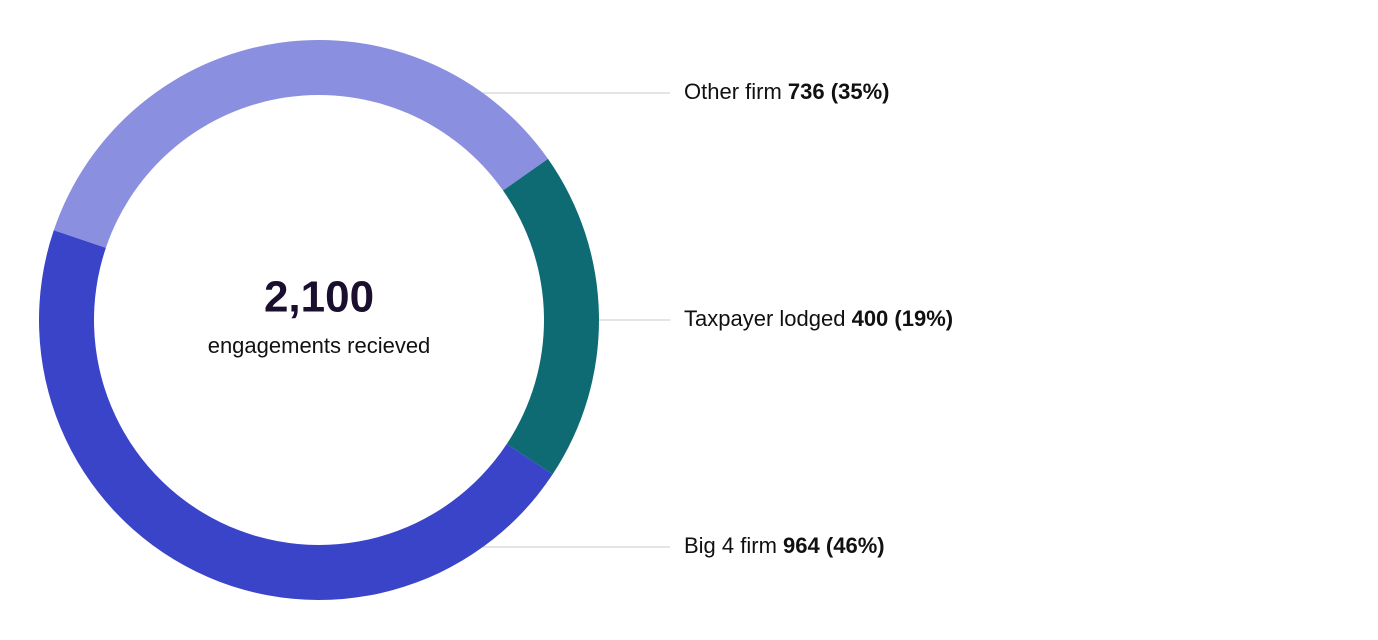 This screenshot has height=640, width=1378. What do you see at coordinates (855, 545) in the screenshot?
I see `percent-label: (46%)` at bounding box center [855, 545].